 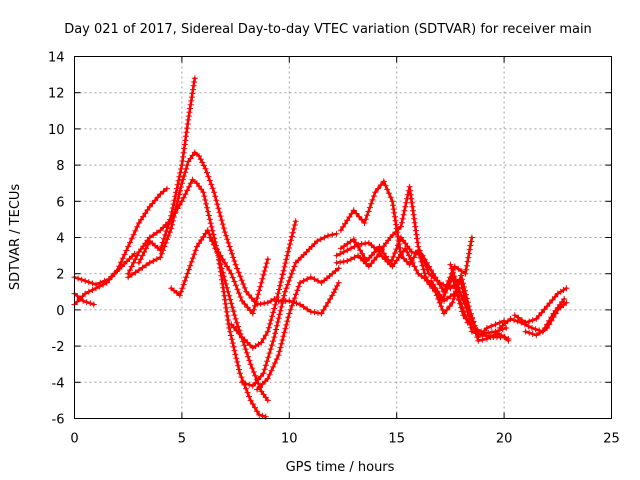 I want to click on x-tick-labels: 0 5 10 15 20 25, so click(x=344, y=439).